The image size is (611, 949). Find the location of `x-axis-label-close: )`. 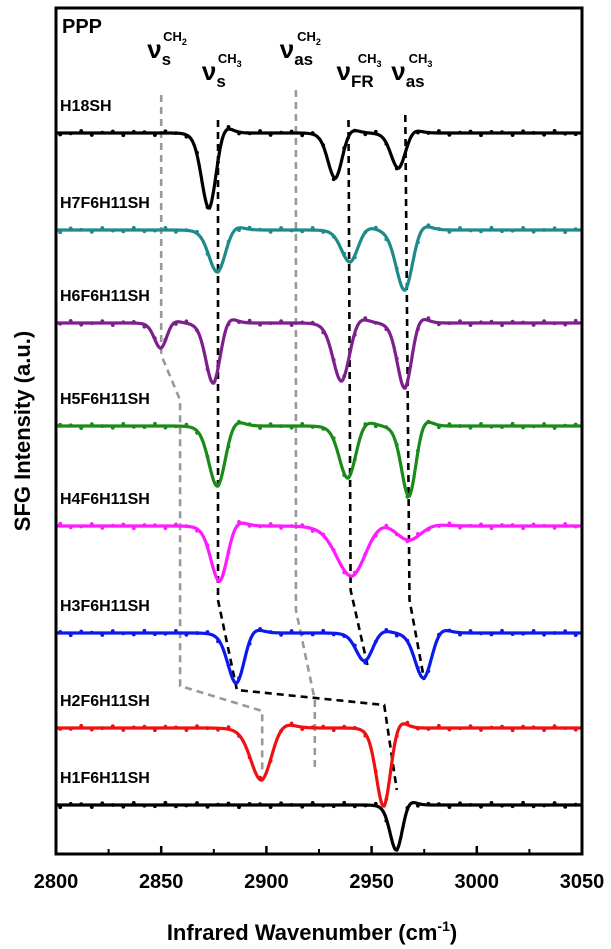

x-axis-label-close: ) is located at coordinates (453, 932).